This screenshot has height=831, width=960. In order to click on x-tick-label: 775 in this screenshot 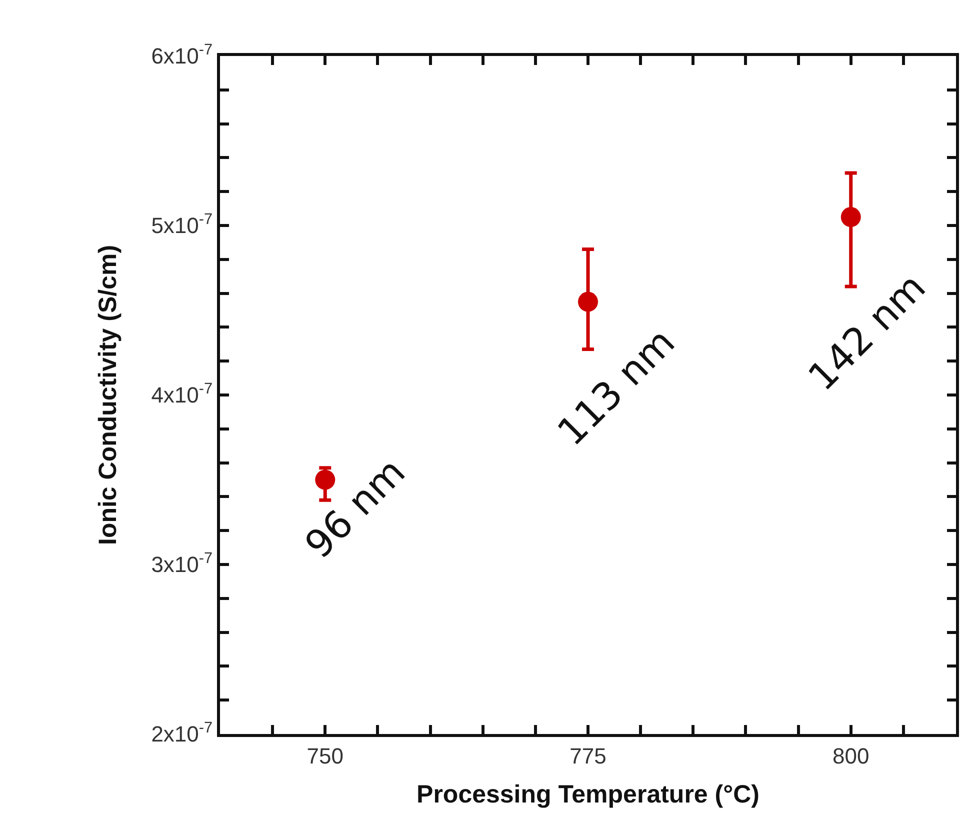, I will do `click(588, 755)`.